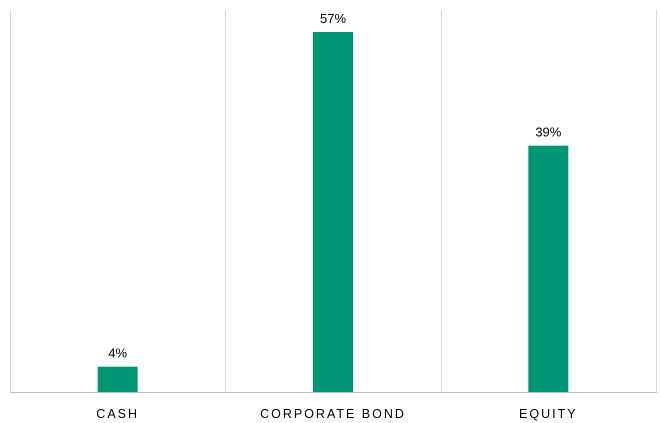  Describe the element at coordinates (548, 132) in the screenshot. I see `data-label-equity: 39%` at that location.